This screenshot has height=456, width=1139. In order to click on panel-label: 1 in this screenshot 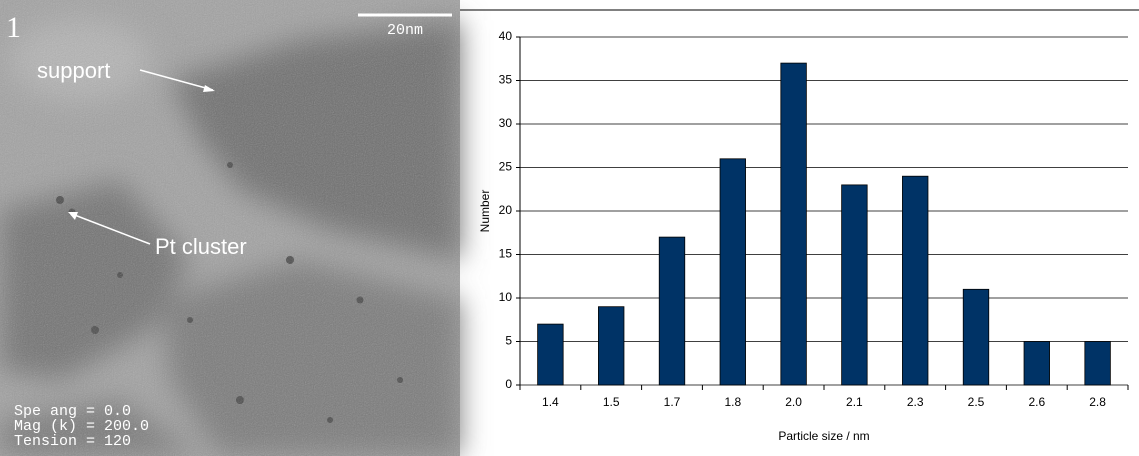, I will do `click(13, 27)`.